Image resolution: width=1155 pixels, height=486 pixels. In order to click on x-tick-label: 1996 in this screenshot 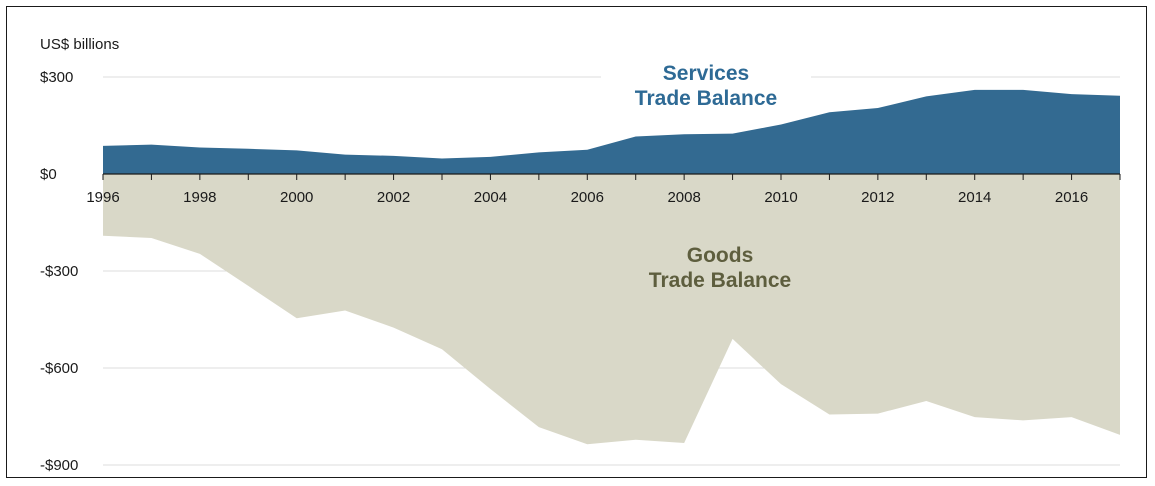, I will do `click(102, 197)`.